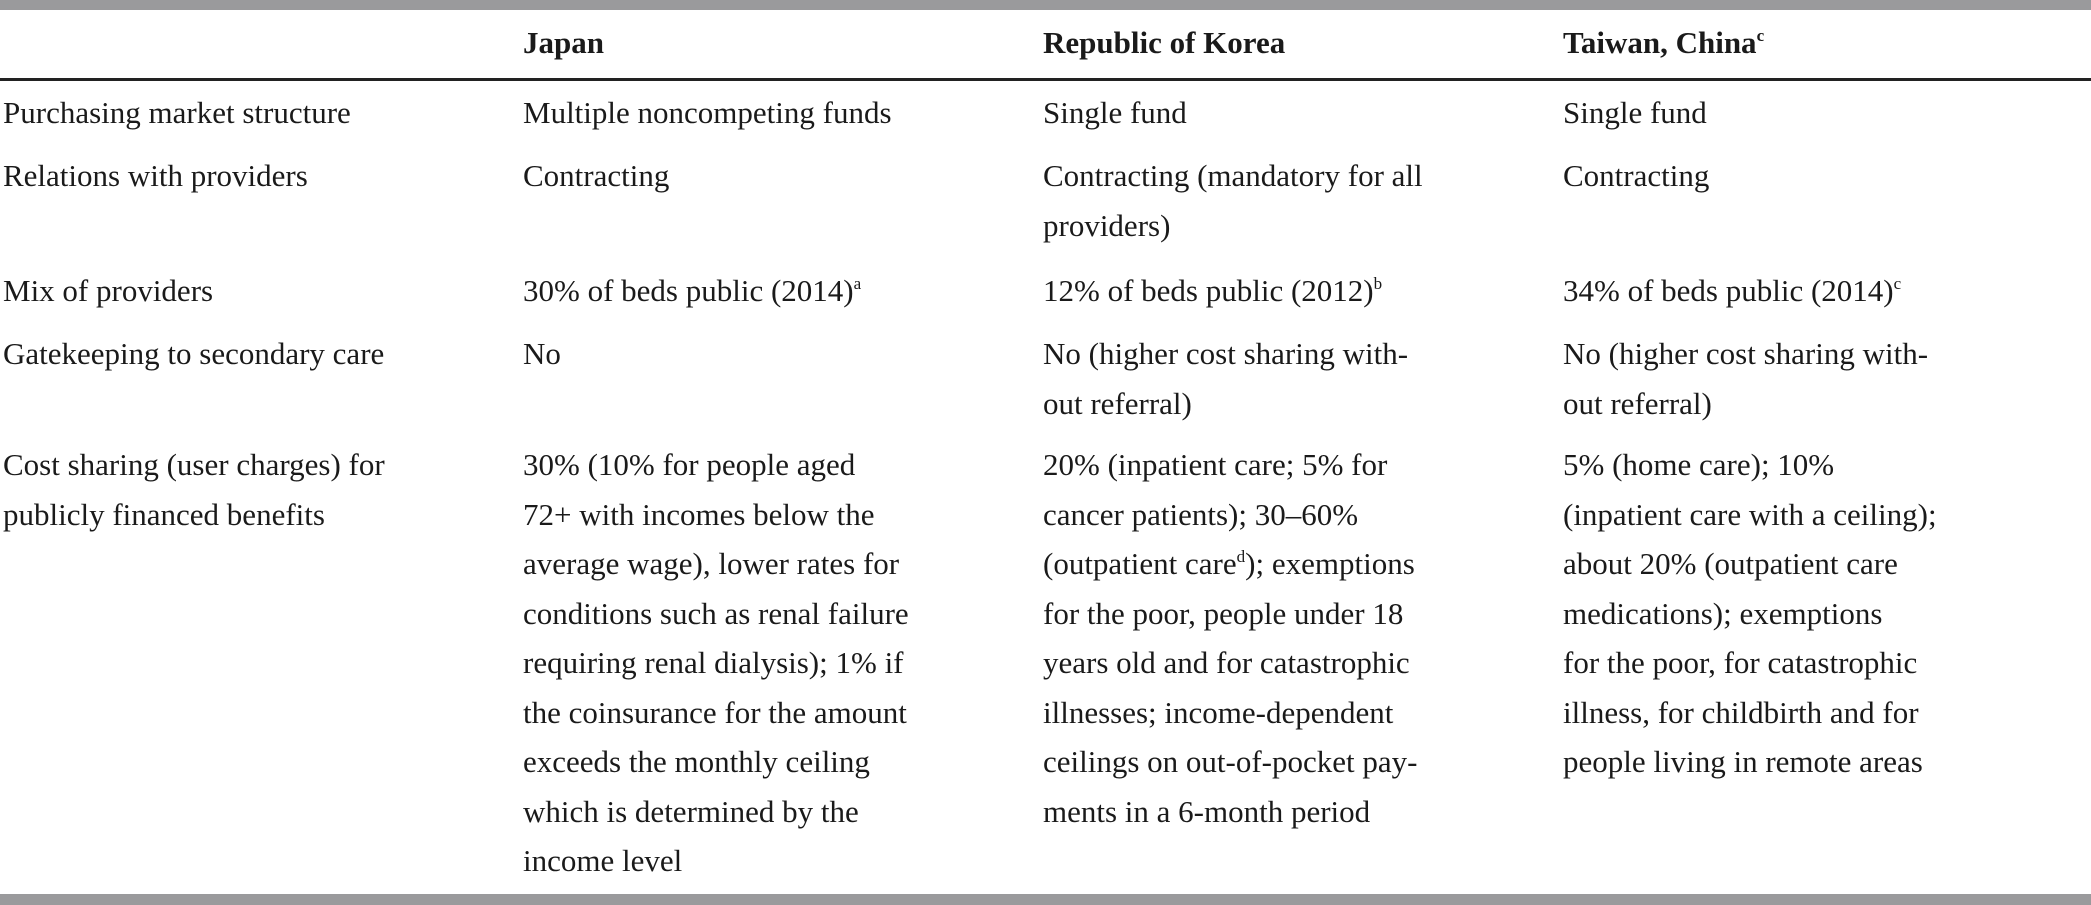 This screenshot has width=2091, height=905. I want to click on cell-text: 72+ with incomes below the, so click(699, 514).